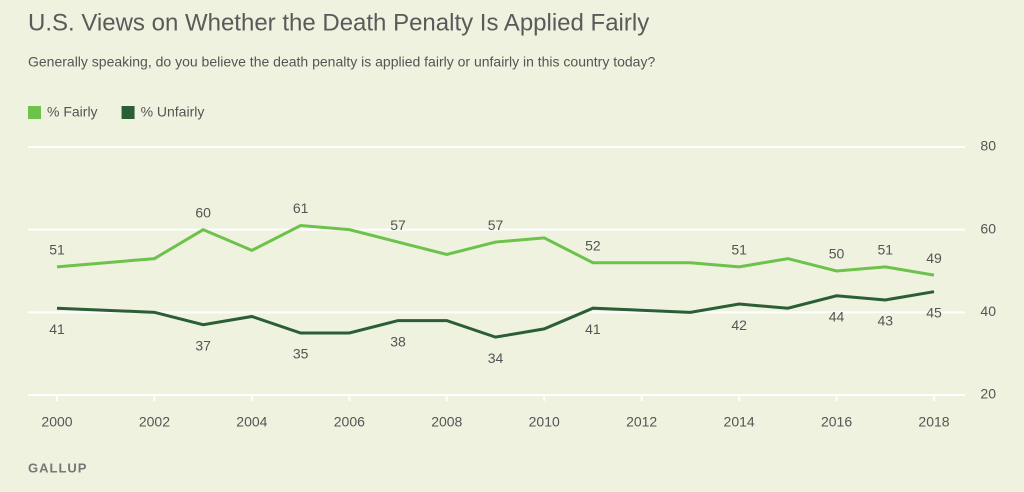  Describe the element at coordinates (57, 467) in the screenshot. I see `source: GALLUP` at that location.